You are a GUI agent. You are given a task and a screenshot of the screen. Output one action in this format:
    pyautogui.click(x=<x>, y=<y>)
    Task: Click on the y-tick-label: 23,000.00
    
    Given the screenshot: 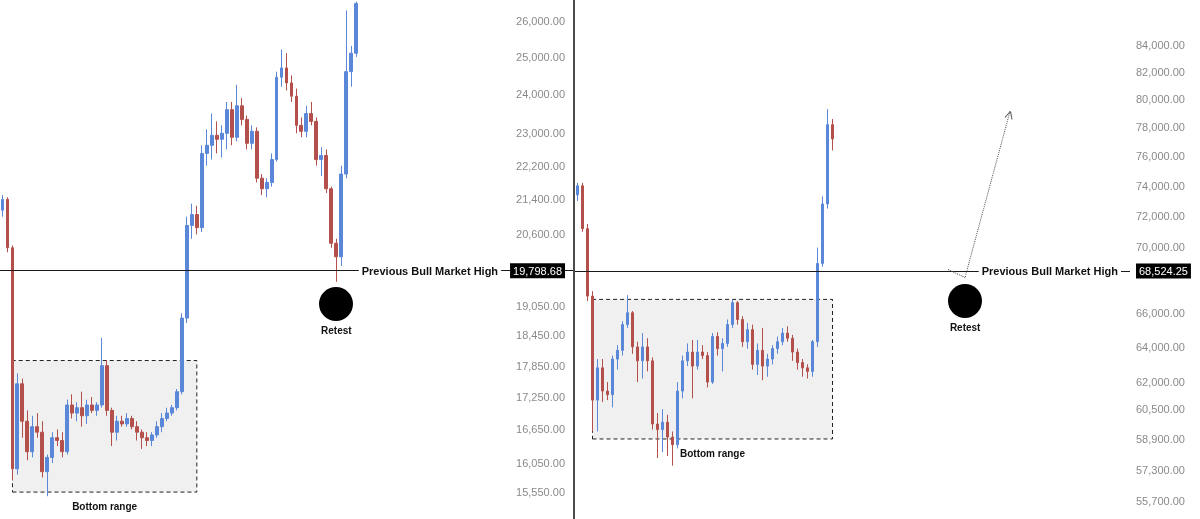 What is the action you would take?
    pyautogui.click(x=540, y=133)
    